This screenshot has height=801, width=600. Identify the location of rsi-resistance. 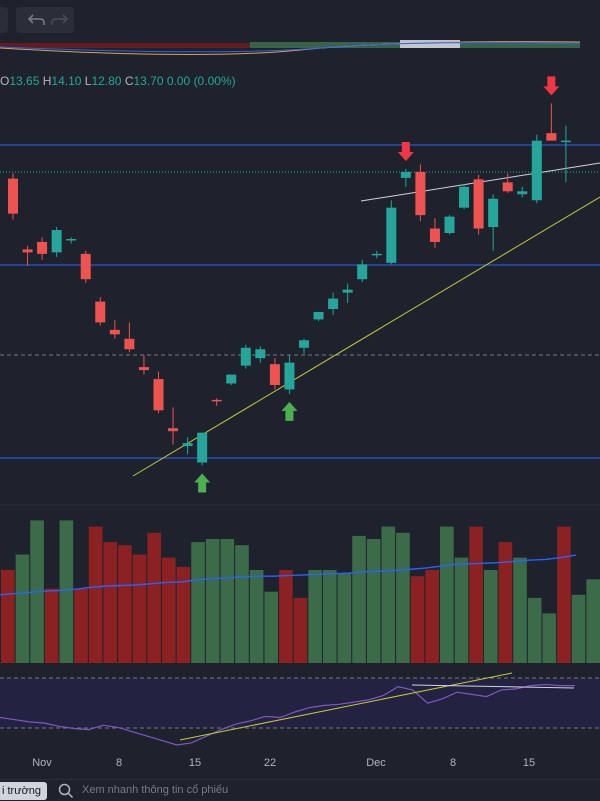
(493, 686).